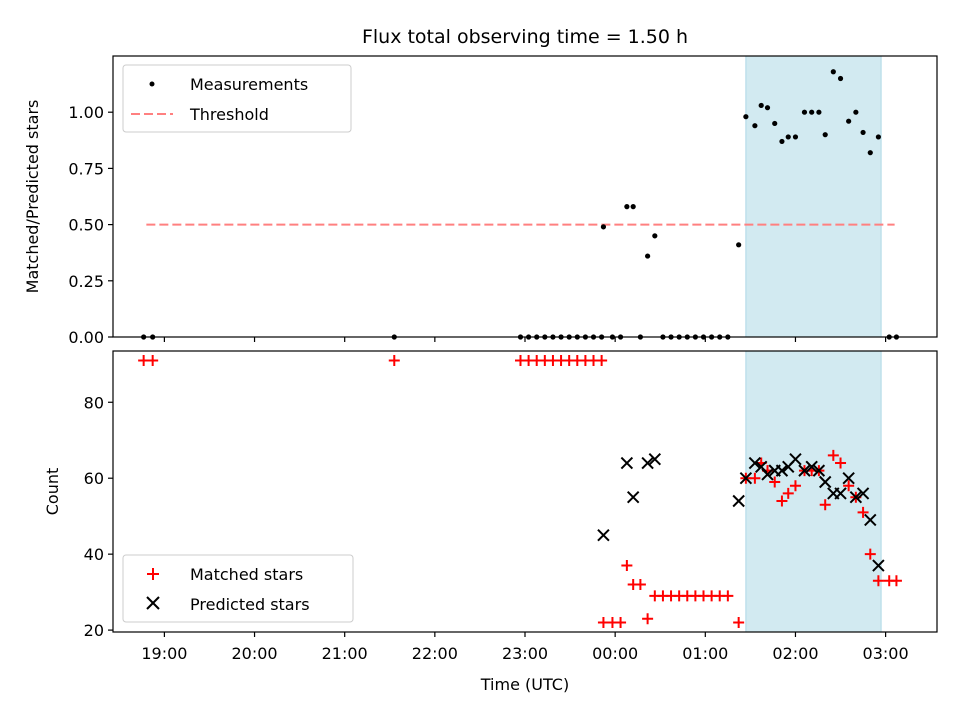 This screenshot has width=960, height=720. I want to click on top-y-tick-label: 0.25, so click(86, 281).